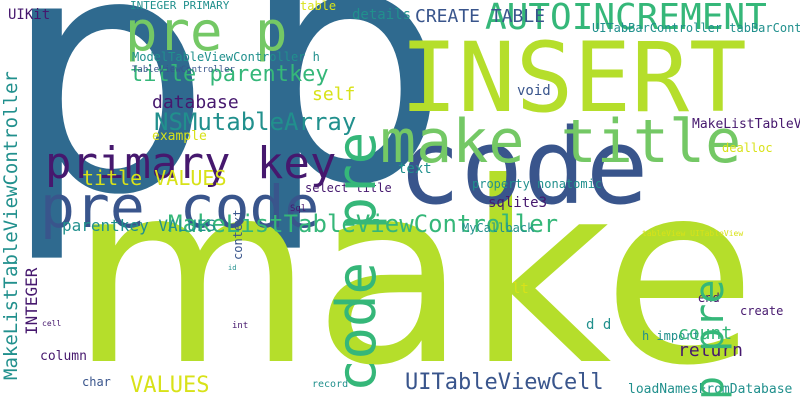 This screenshot has width=800, height=400. I want to click on word-p-pre: p pre, so click(710, 339).